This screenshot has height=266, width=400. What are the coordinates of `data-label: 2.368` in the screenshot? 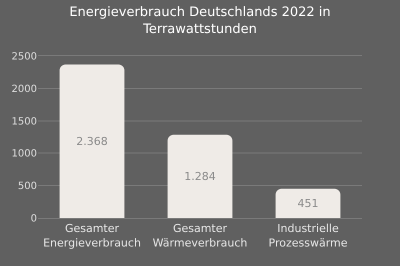 It's located at (92, 141).